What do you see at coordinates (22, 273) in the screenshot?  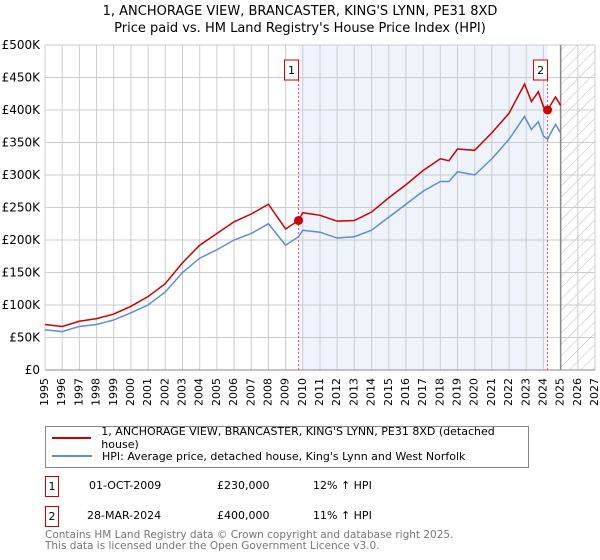 I see `y-tick-label: £150K` at bounding box center [22, 273].